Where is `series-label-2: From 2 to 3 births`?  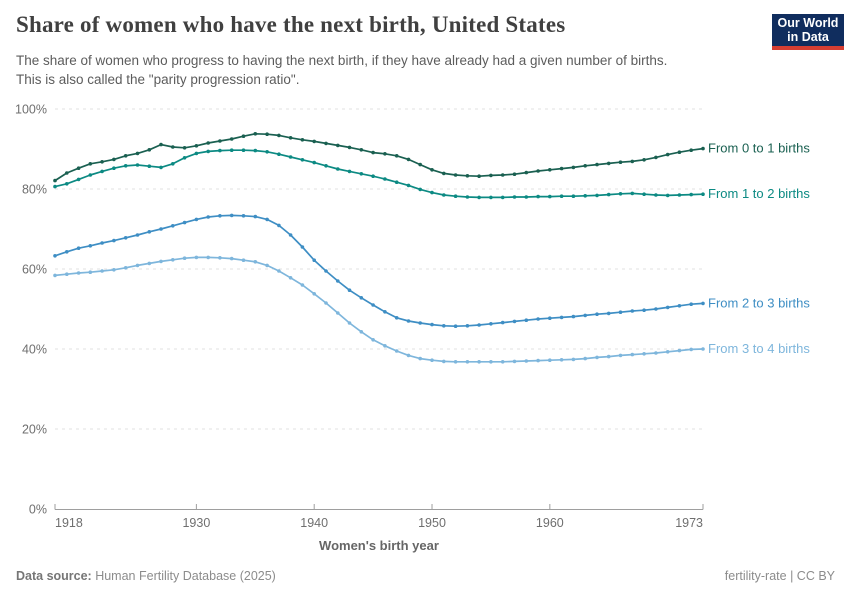 series-label-2: From 2 to 3 births is located at coordinates (759, 302).